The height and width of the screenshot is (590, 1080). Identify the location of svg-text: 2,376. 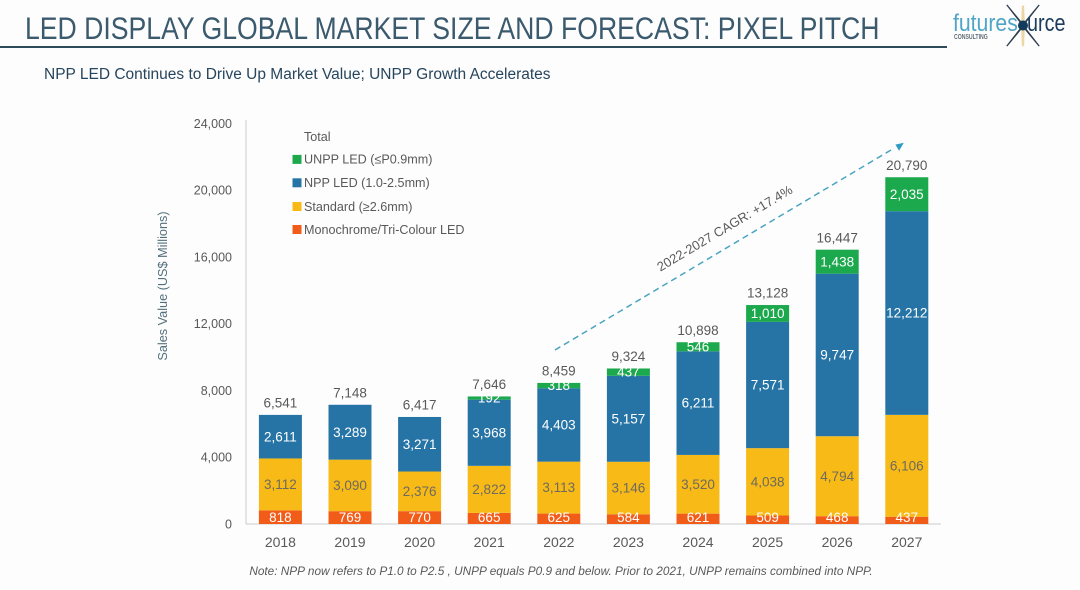
(420, 491).